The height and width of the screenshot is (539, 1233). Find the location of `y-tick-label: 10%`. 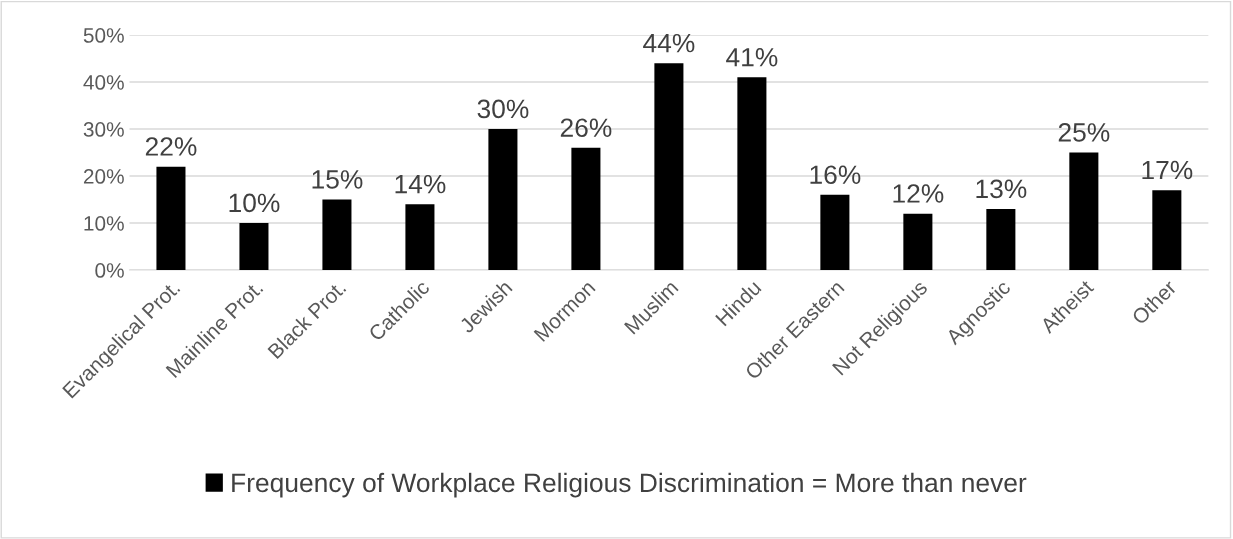

y-tick-label: 10% is located at coordinates (104, 223).